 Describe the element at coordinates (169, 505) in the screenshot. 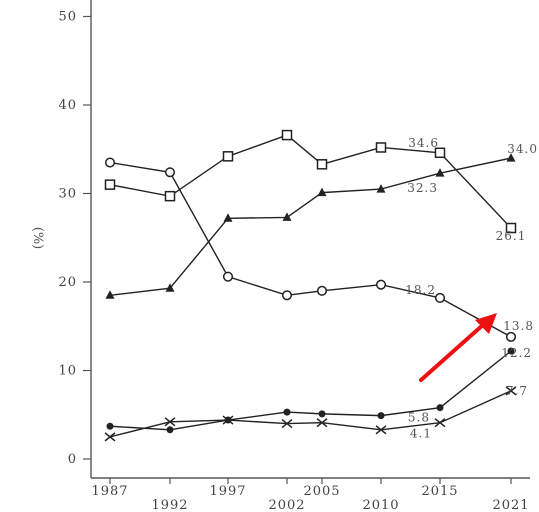

I see `x-tick-label: 1992` at that location.